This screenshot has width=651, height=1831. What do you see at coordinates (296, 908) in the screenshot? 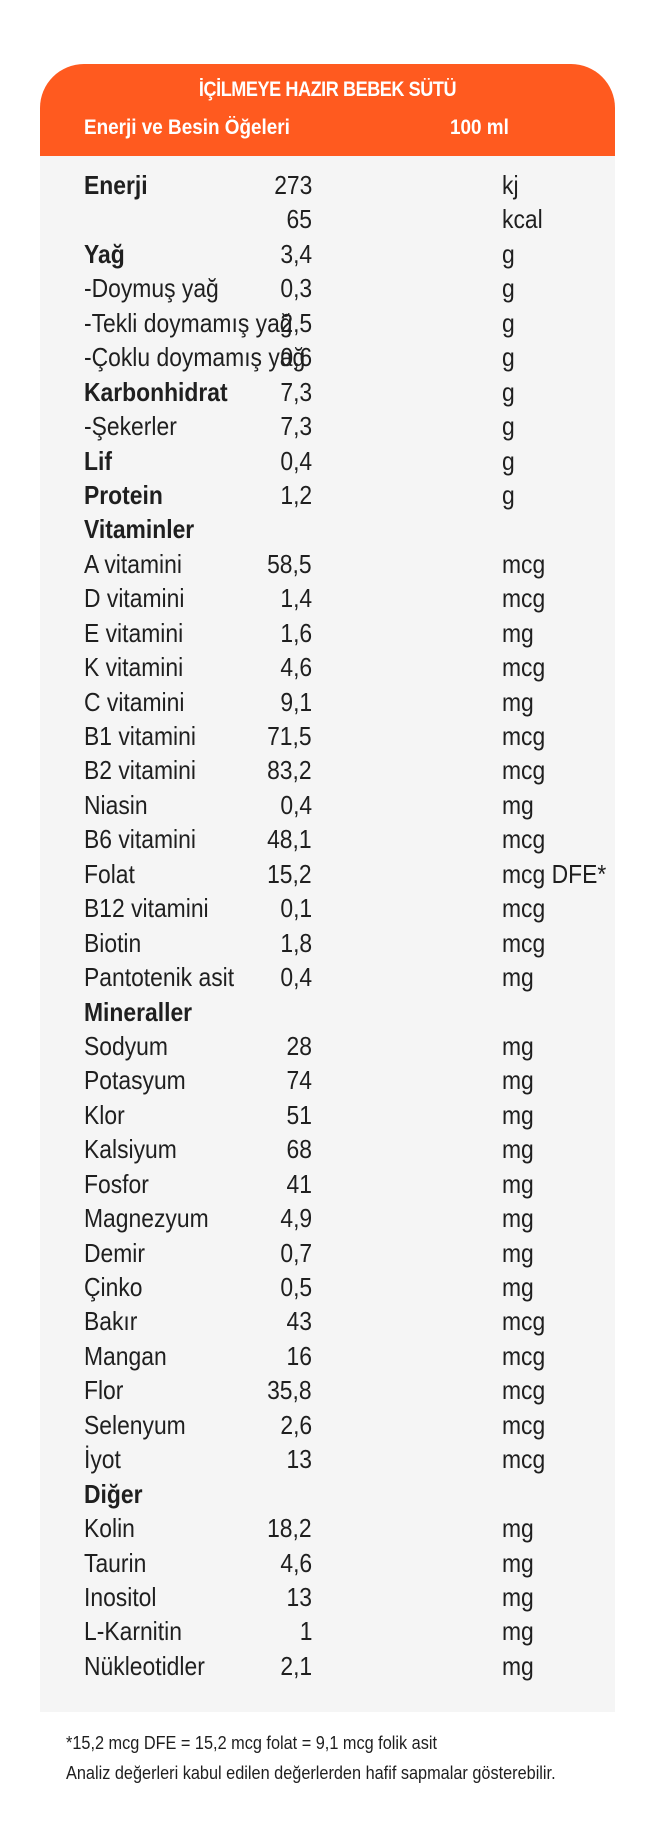
I see `nutrient-value: 0,1` at bounding box center [296, 908].